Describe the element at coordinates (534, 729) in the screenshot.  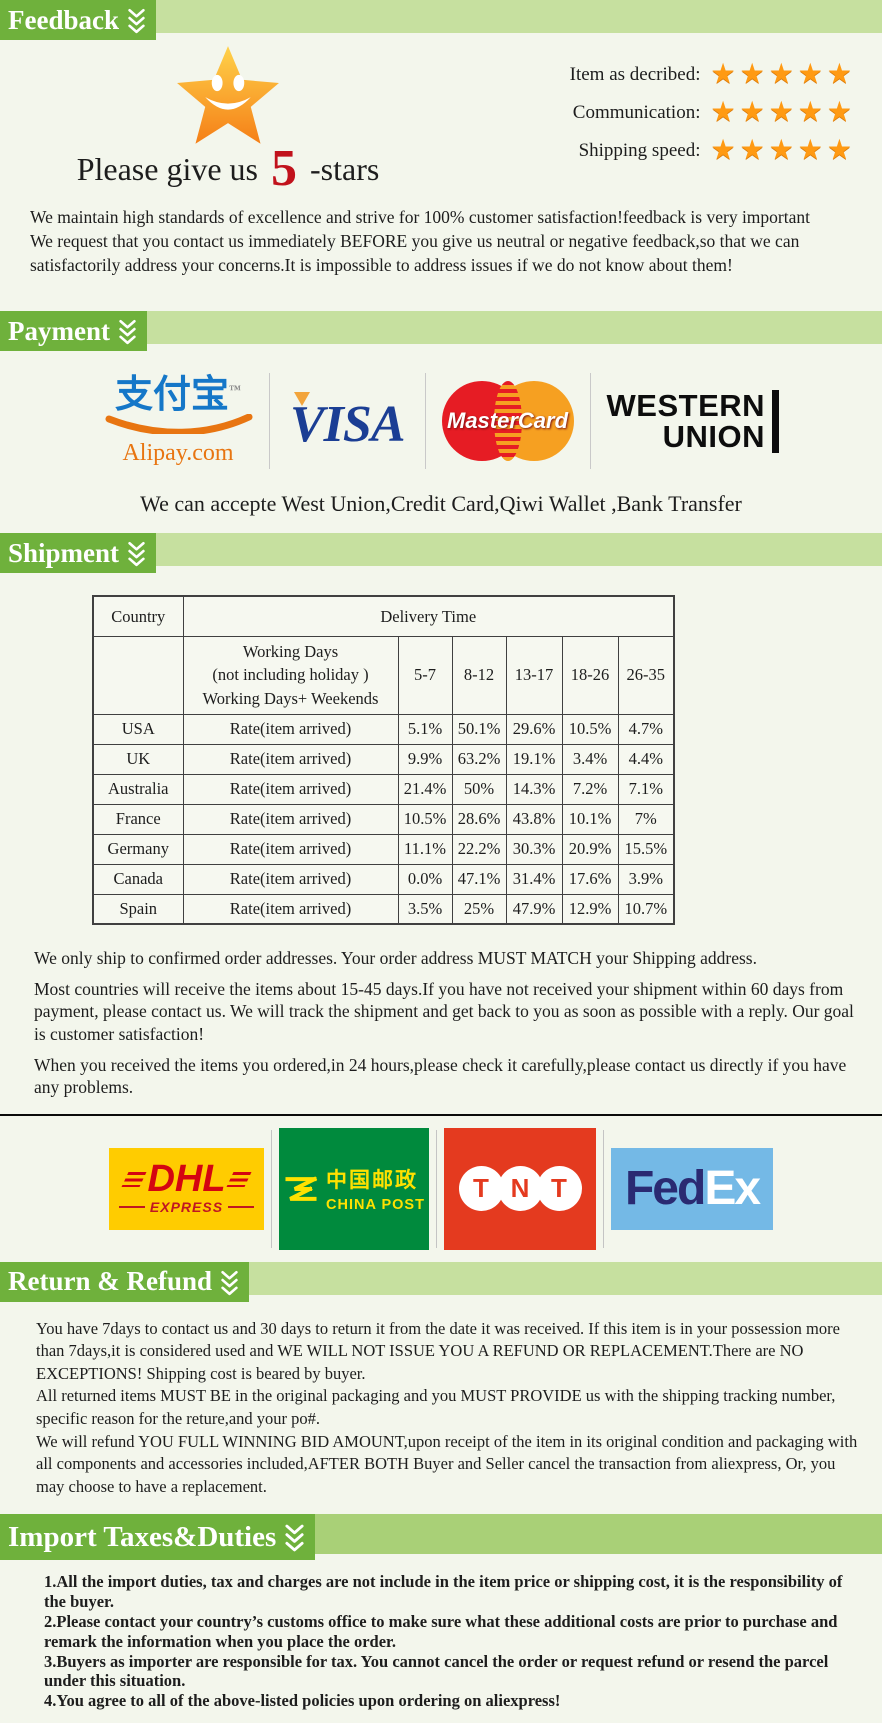
I see `rate-cell: 29.6%` at that location.